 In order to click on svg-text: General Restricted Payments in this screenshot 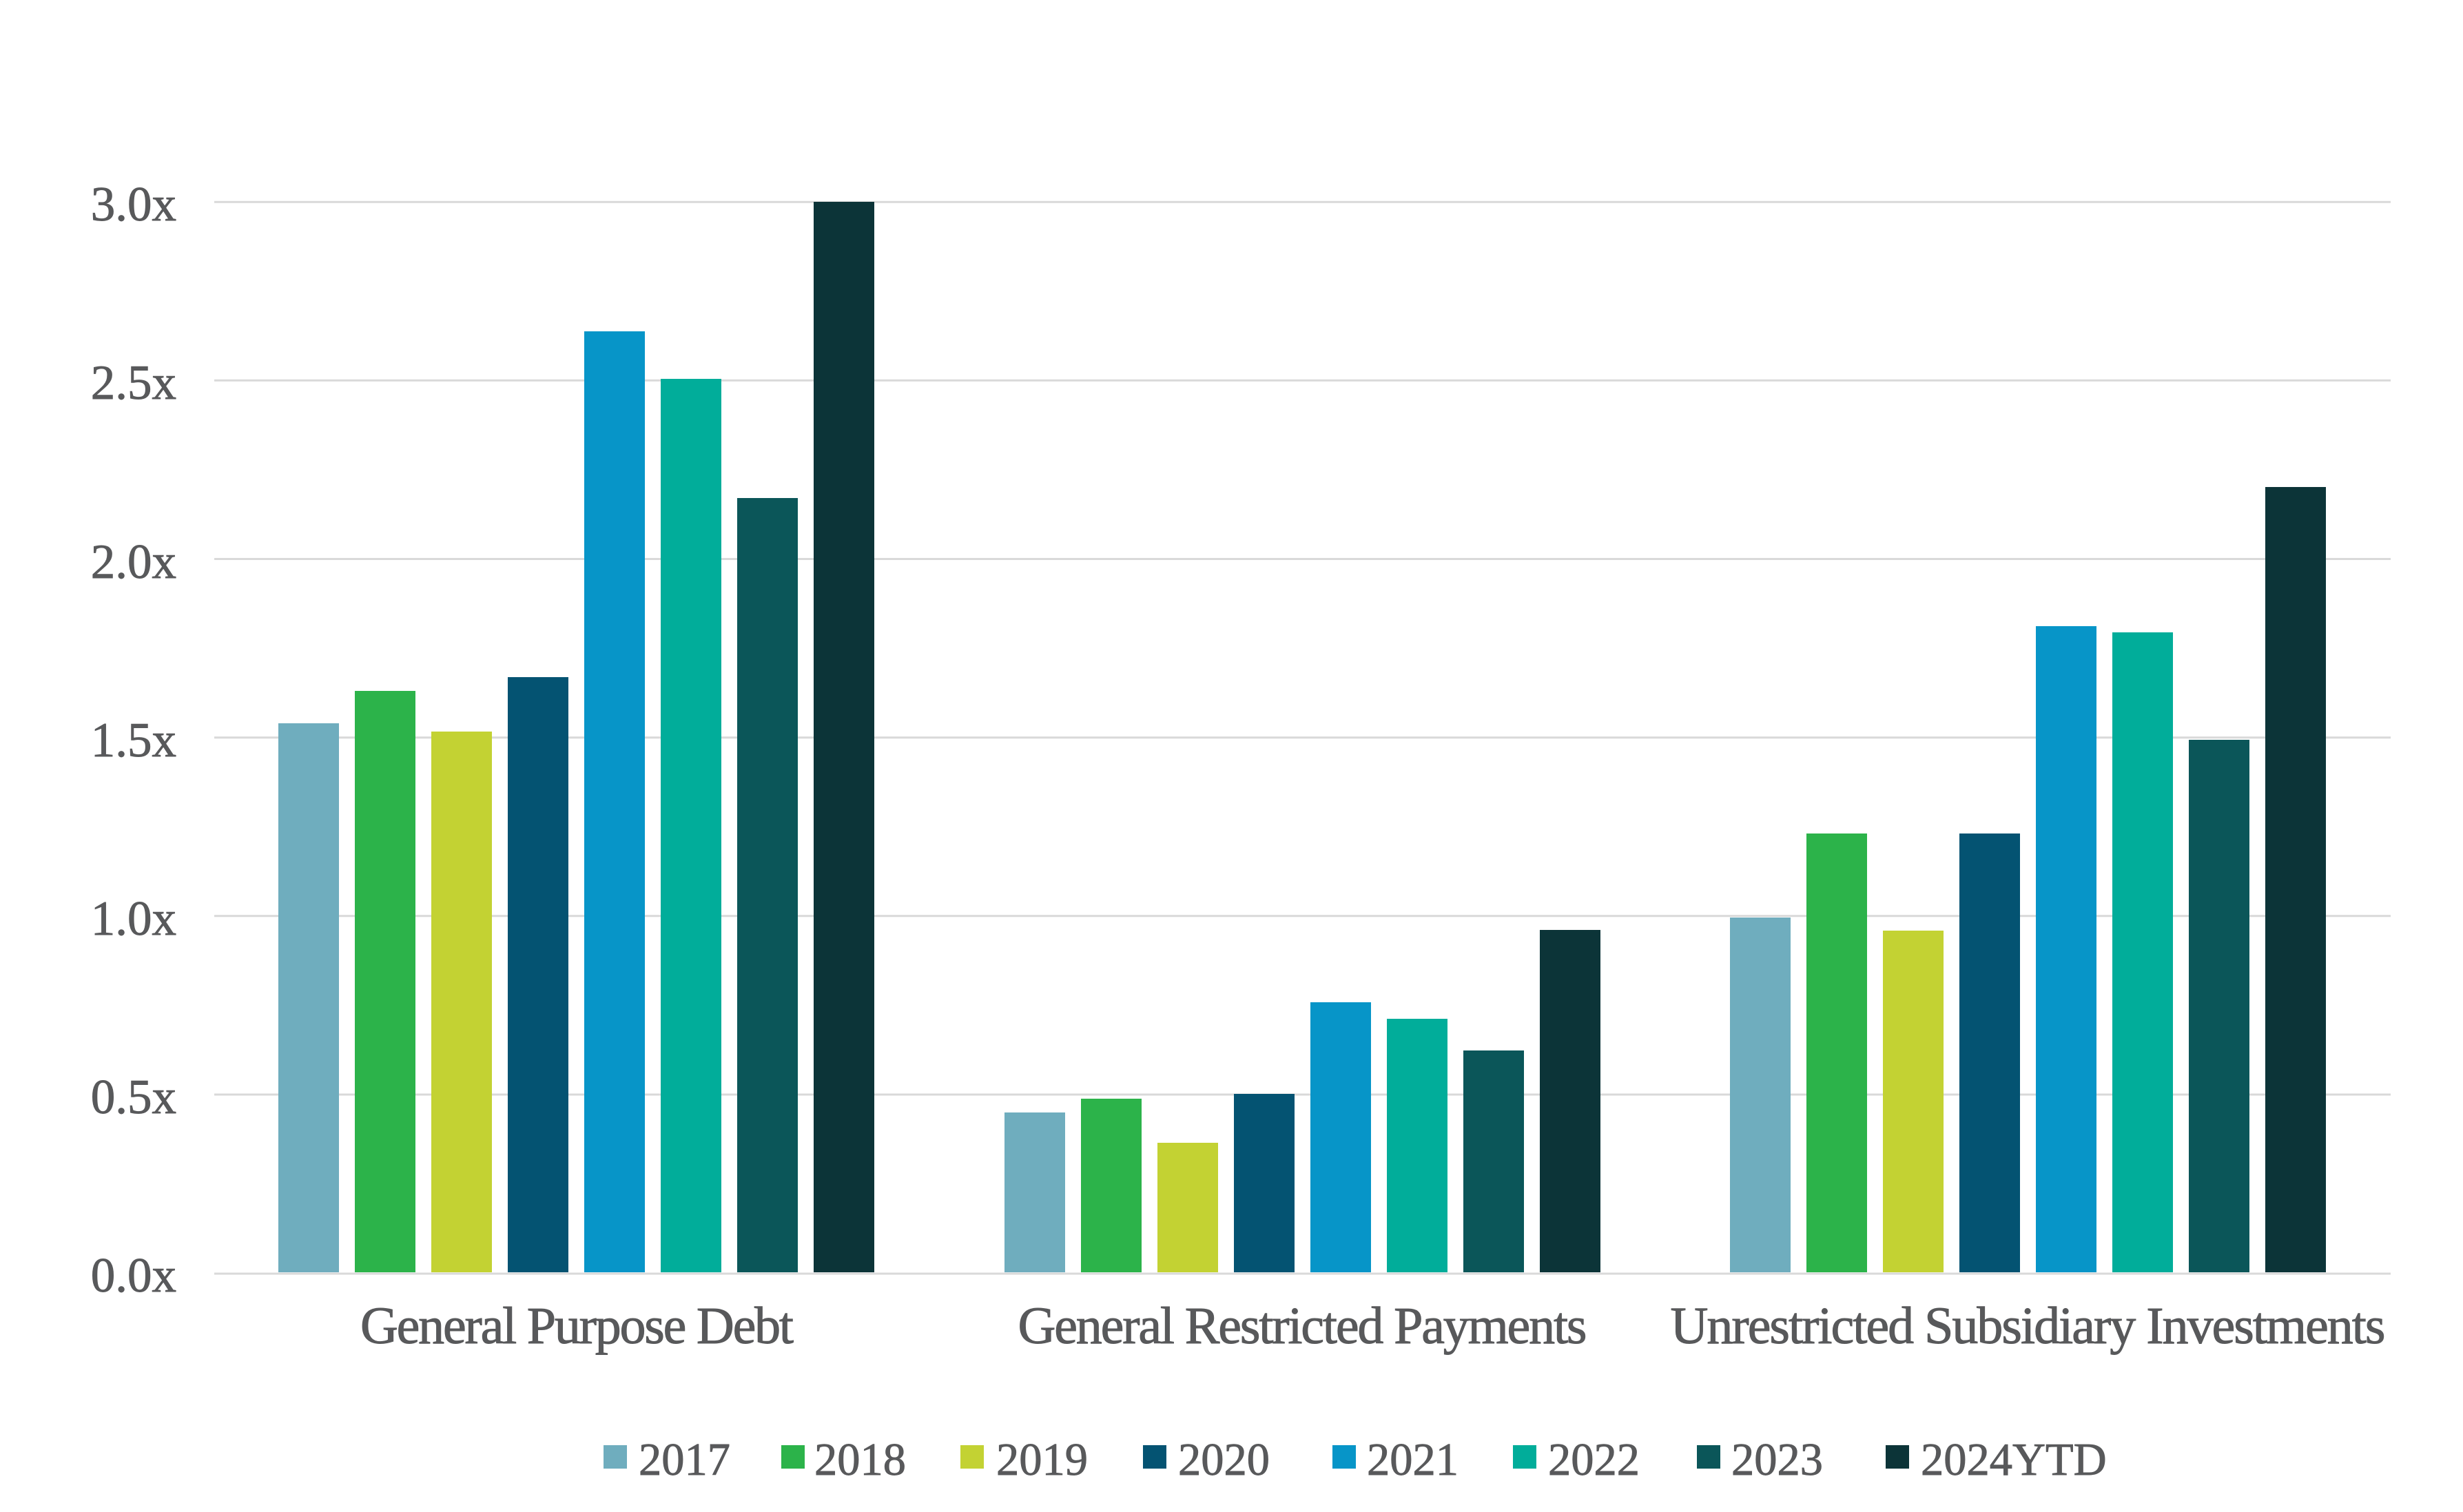, I will do `click(1302, 1326)`.